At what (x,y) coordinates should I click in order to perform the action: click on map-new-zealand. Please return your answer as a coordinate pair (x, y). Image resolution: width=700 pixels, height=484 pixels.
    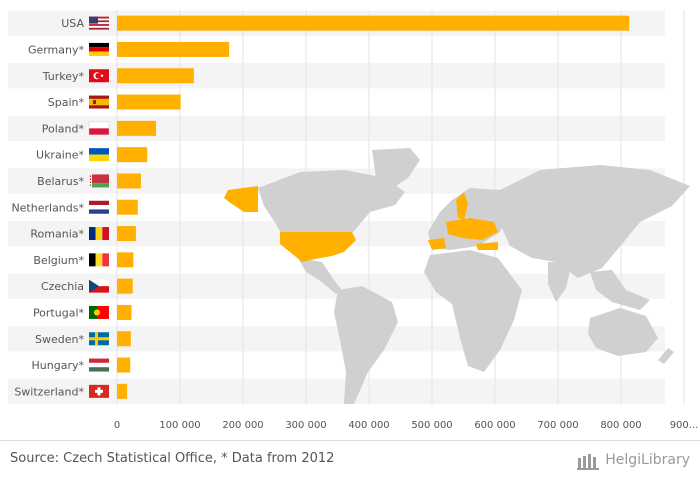
    Looking at the image, I should click on (666, 356).